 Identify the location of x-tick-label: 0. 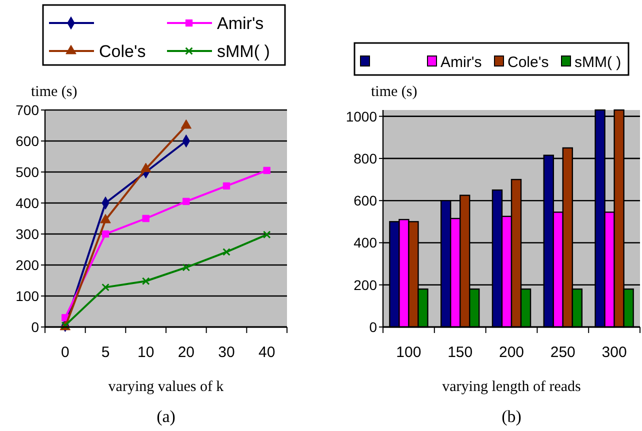
(65, 352).